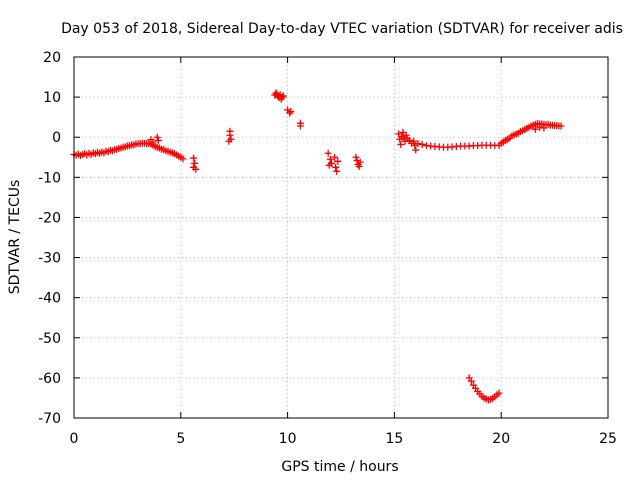  What do you see at coordinates (15, 237) in the screenshot?
I see `y-axis-label: SDTVAR / TECUs` at bounding box center [15, 237].